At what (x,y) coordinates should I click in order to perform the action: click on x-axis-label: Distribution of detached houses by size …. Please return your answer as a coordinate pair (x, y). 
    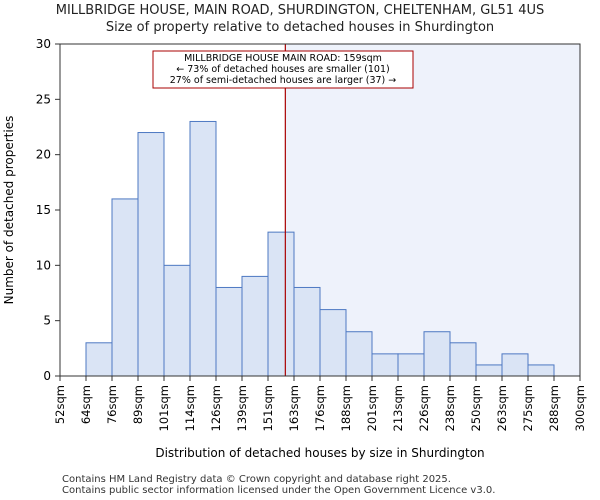
    Looking at the image, I should click on (319, 453).